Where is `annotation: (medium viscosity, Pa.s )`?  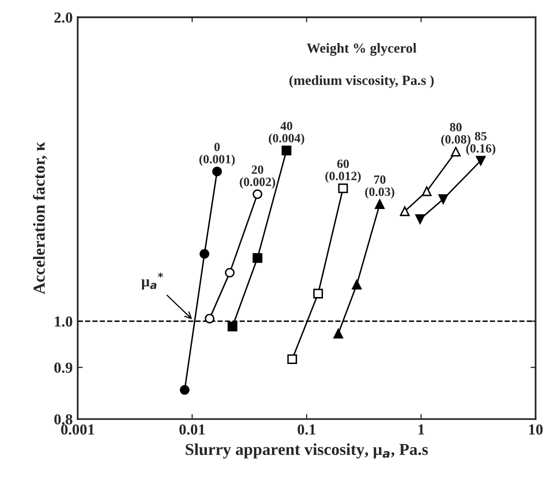 annotation: (medium viscosity, Pa.s ) is located at coordinates (361, 81).